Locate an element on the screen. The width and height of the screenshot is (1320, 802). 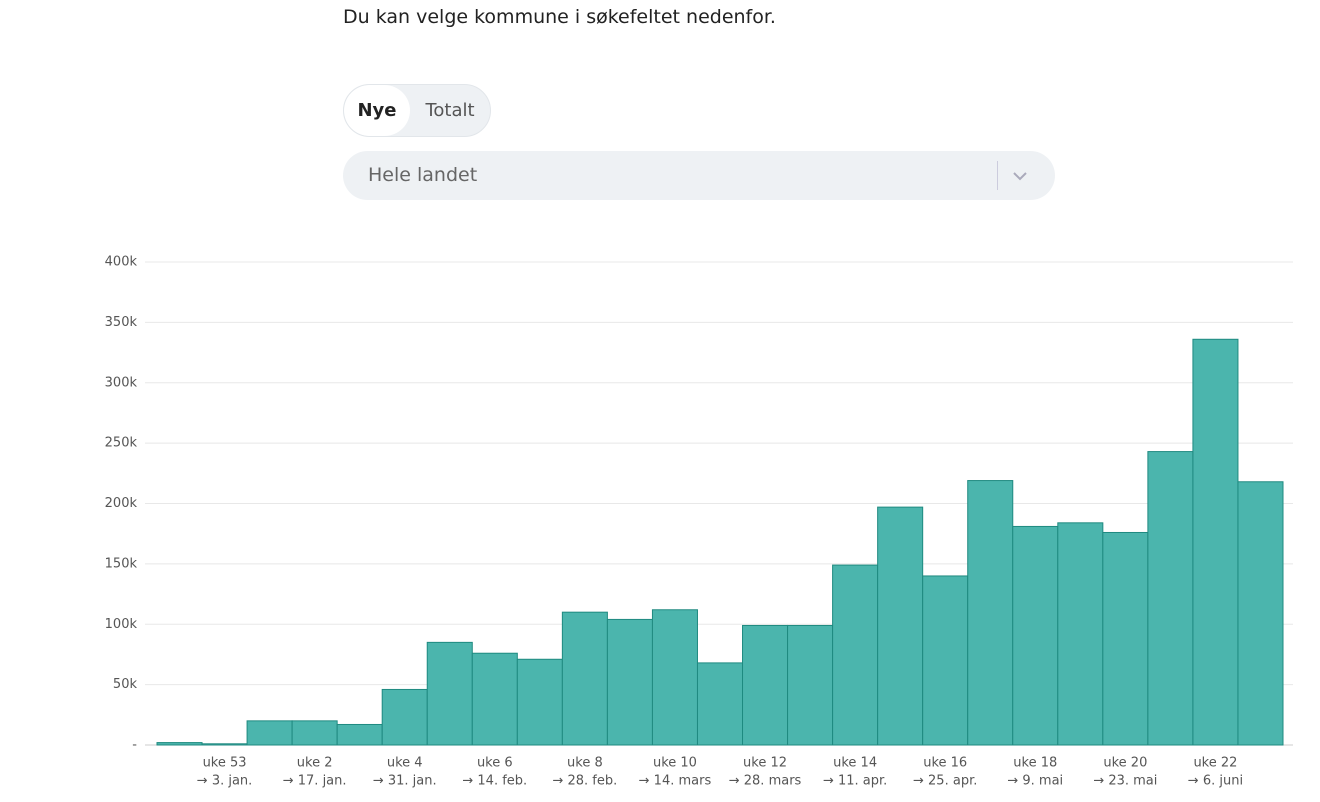
x-tick-sublabel: → 6. juni is located at coordinates (1215, 781).